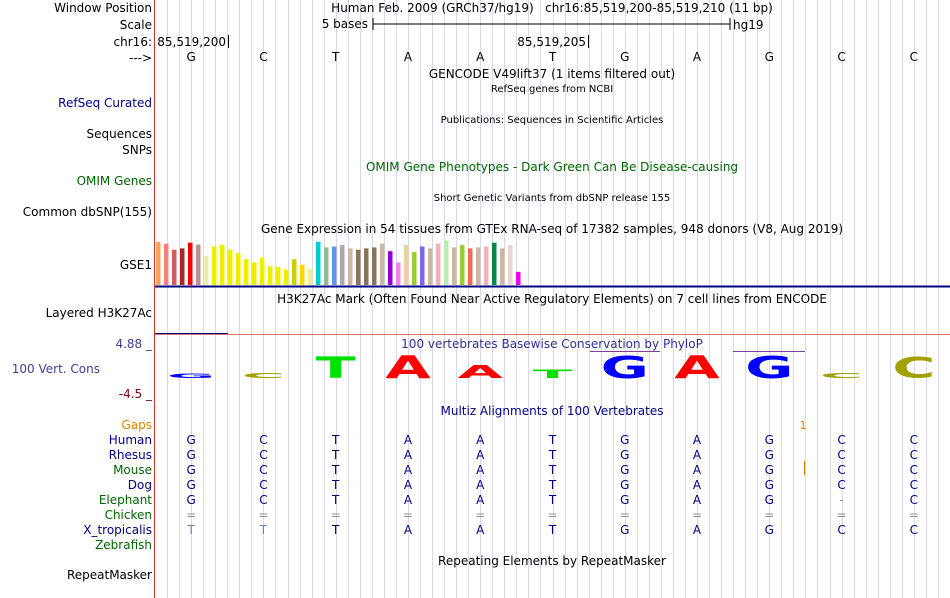 The image size is (950, 598). What do you see at coordinates (841, 376) in the screenshot?
I see `logo-letter: C` at bounding box center [841, 376].